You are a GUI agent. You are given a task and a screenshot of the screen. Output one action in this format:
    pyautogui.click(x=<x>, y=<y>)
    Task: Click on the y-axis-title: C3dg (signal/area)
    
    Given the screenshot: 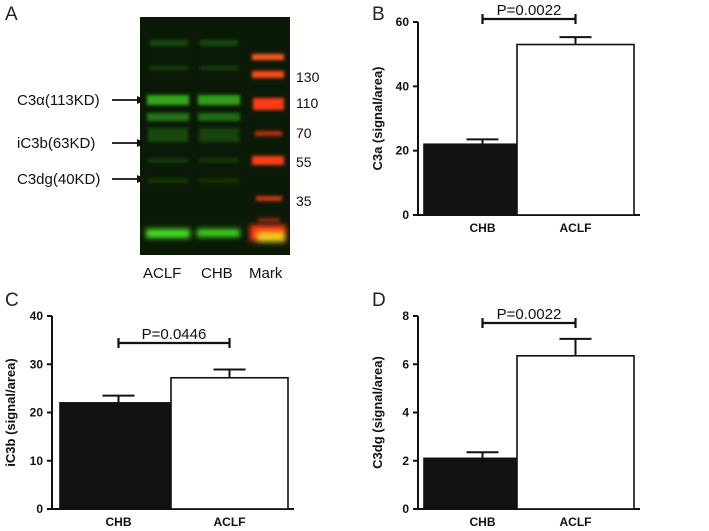 What is the action you would take?
    pyautogui.click(x=377, y=412)
    